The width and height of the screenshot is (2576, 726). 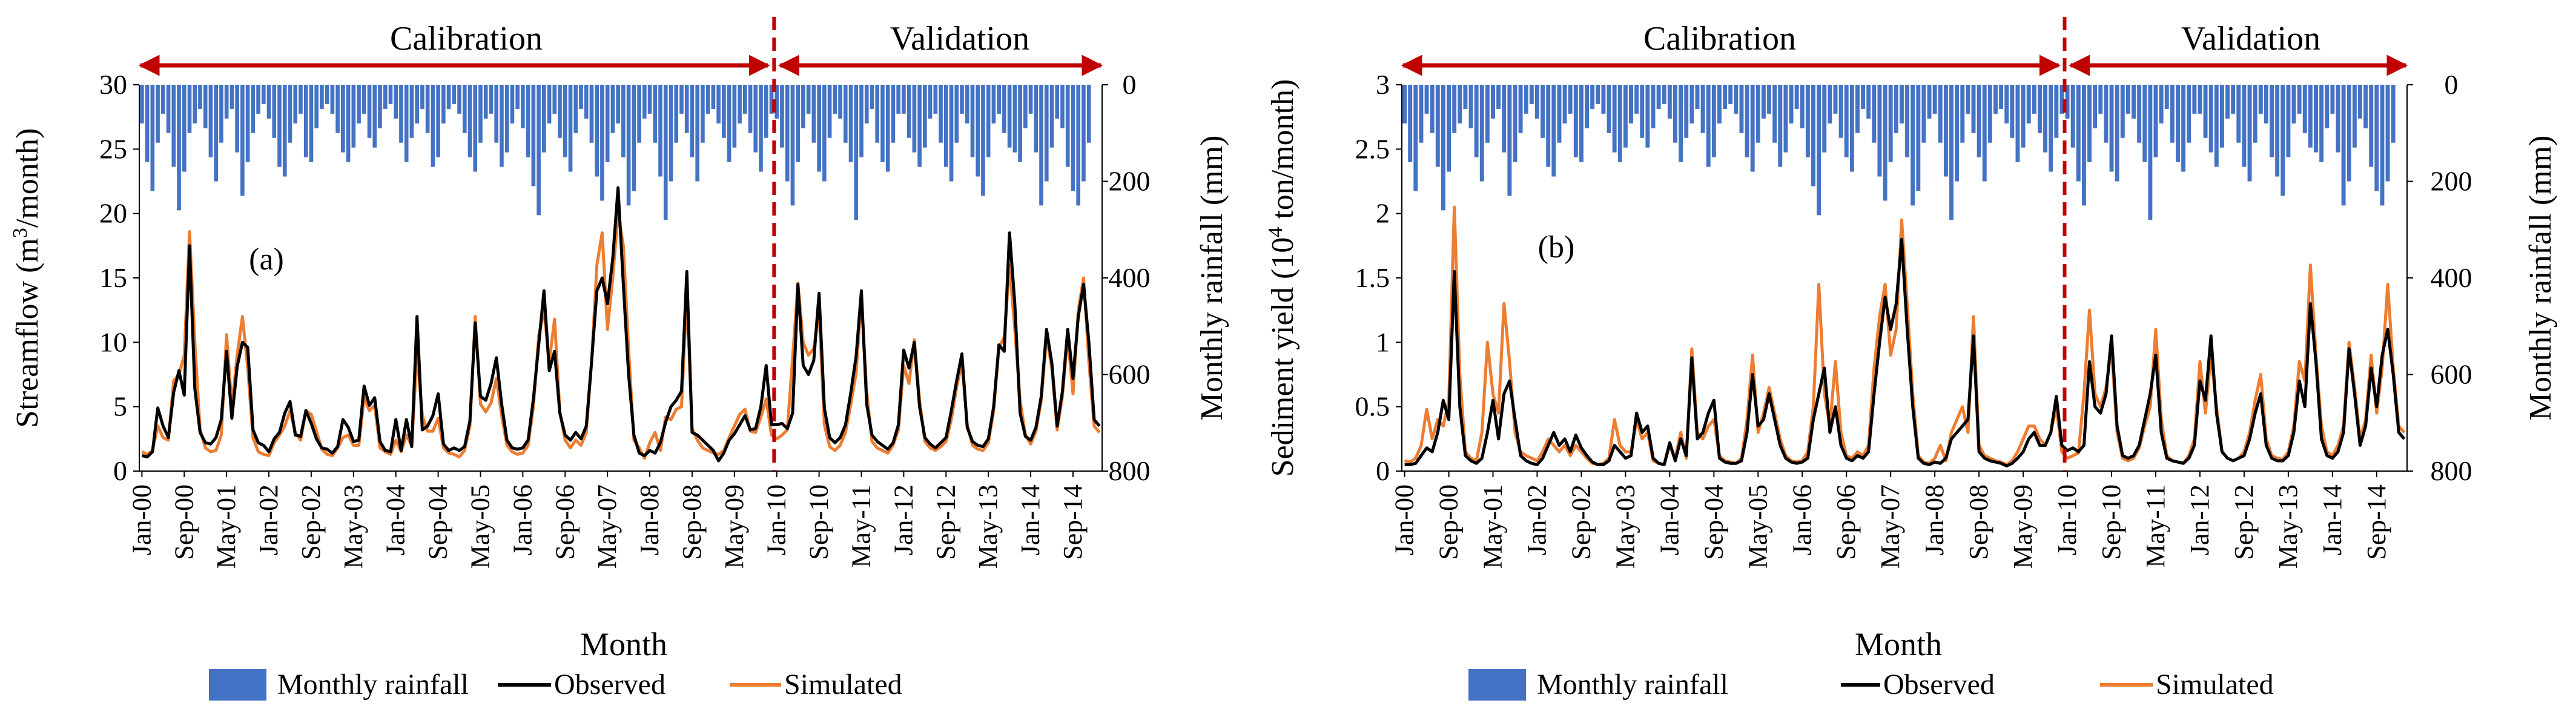 What do you see at coordinates (2215, 685) in the screenshot?
I see `legend-simulated-label: Simulated` at bounding box center [2215, 685].